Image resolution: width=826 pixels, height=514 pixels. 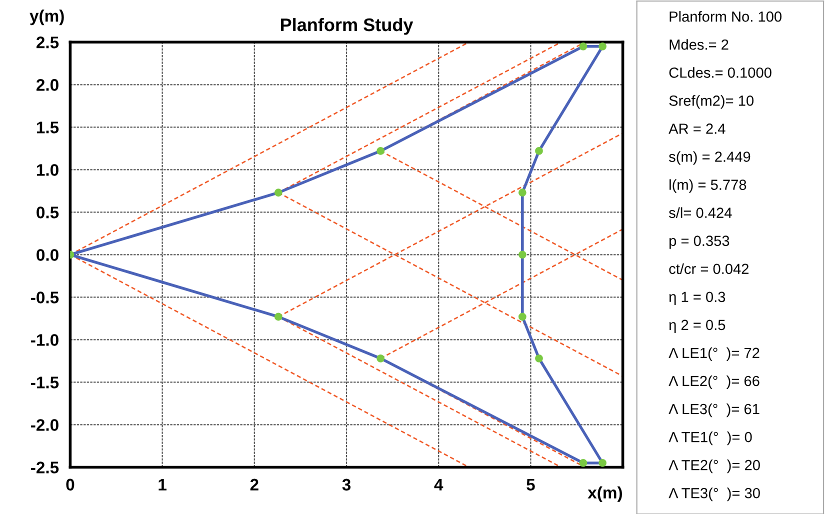 I want to click on y-tick-label: 1.0, so click(x=47, y=170).